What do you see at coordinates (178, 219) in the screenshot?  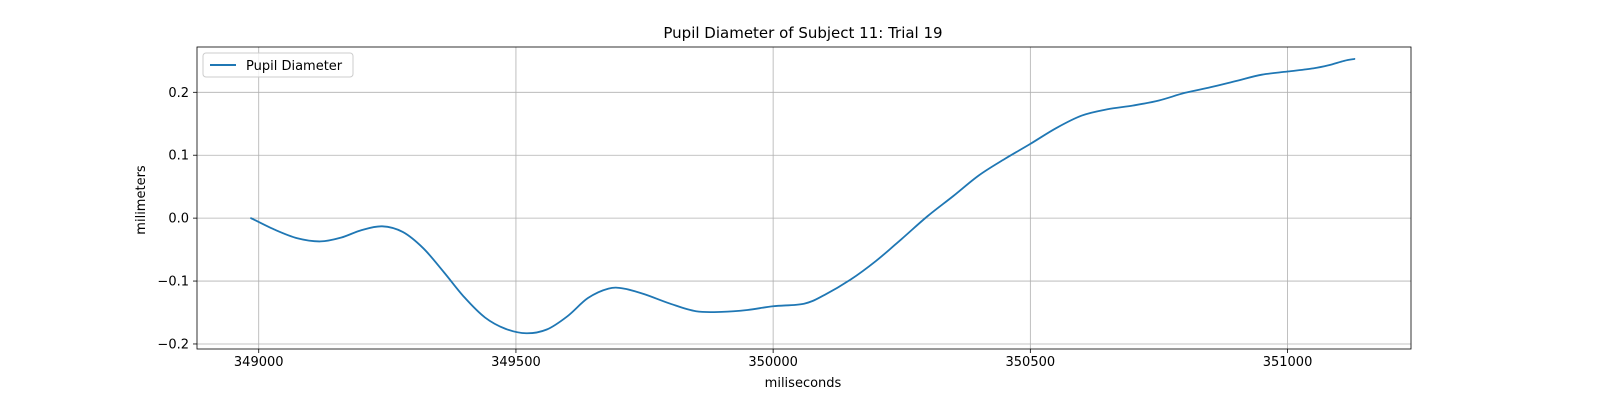 I see `y-tick-label: 0.0` at bounding box center [178, 219].